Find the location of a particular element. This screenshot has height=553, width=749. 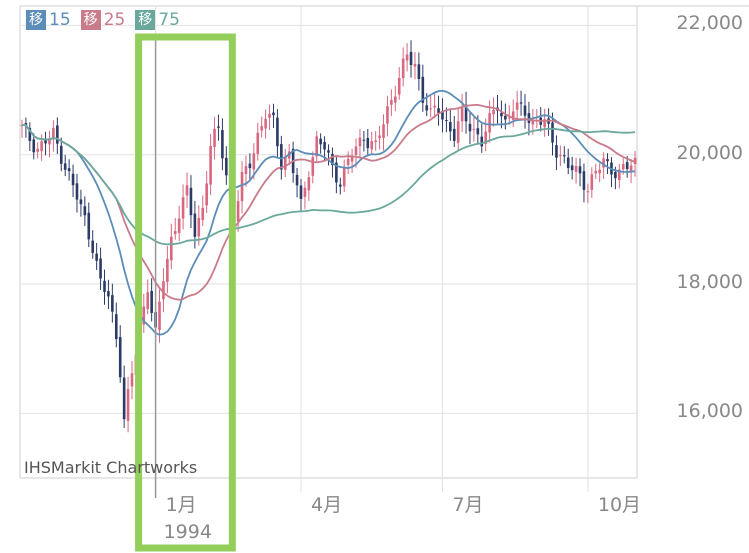

legend-value-ma15: 15 is located at coordinates (60, 20).